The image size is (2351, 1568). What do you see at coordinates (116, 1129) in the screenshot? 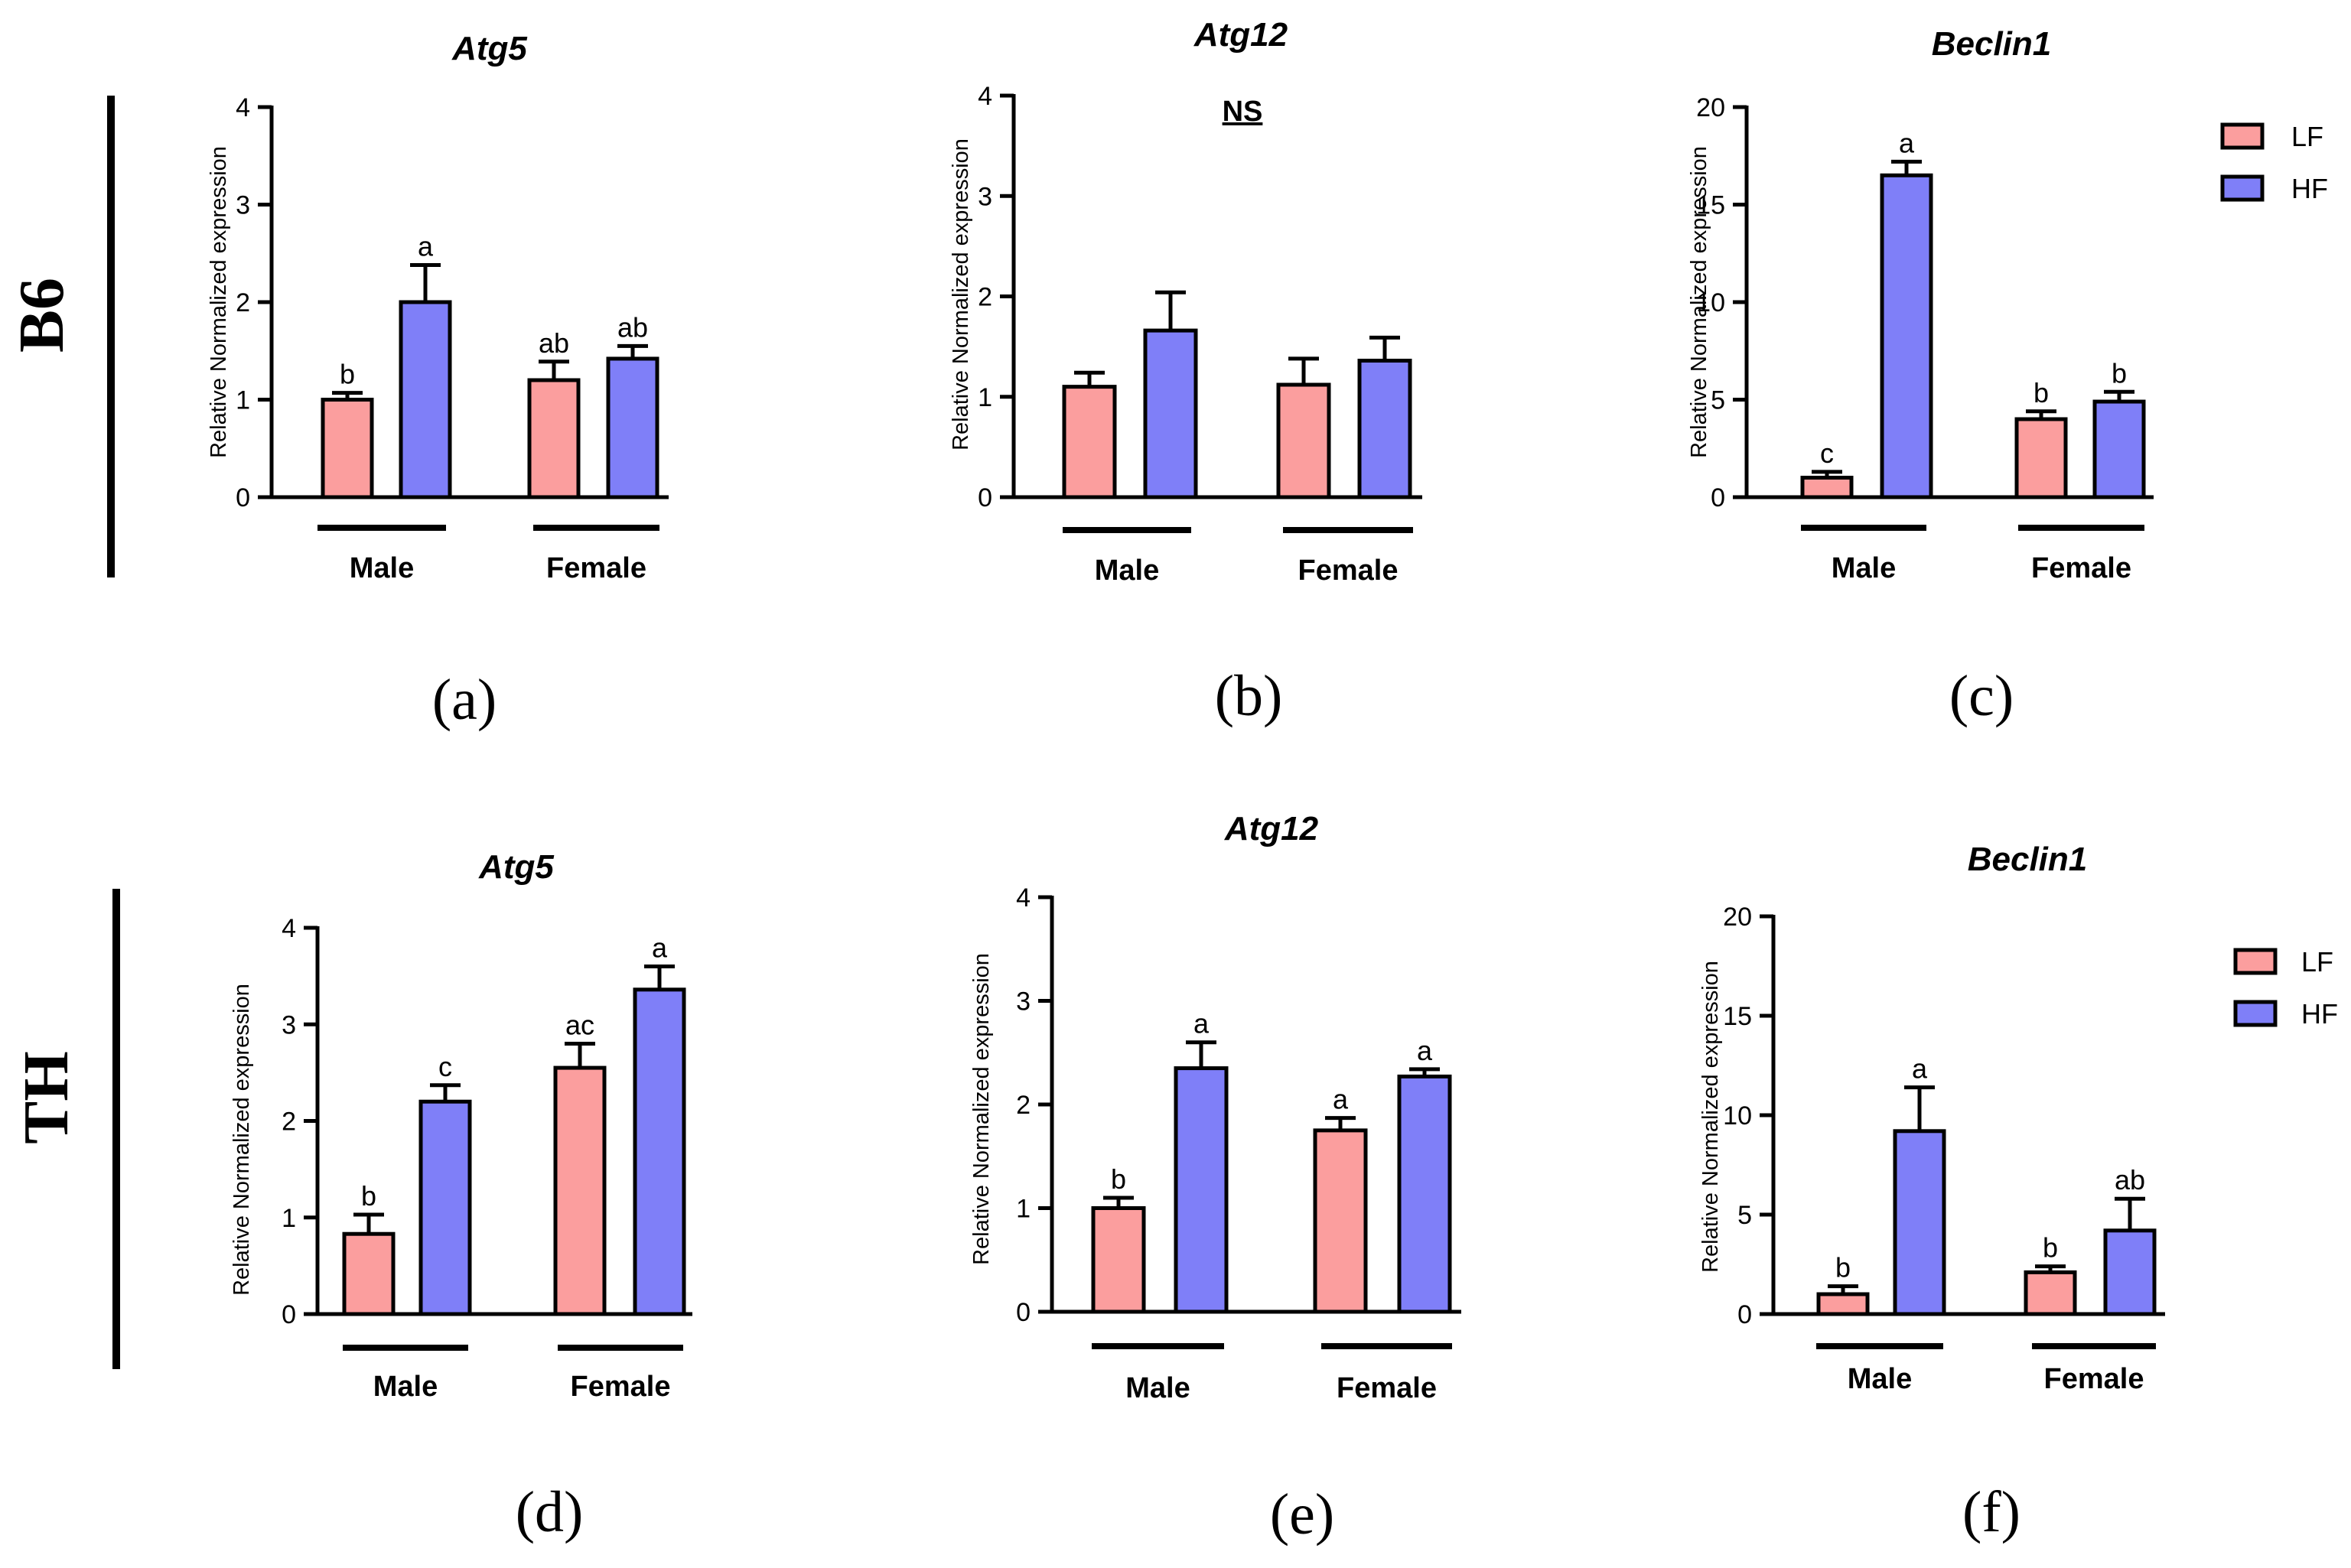
I see `row-divider-th` at bounding box center [116, 1129].